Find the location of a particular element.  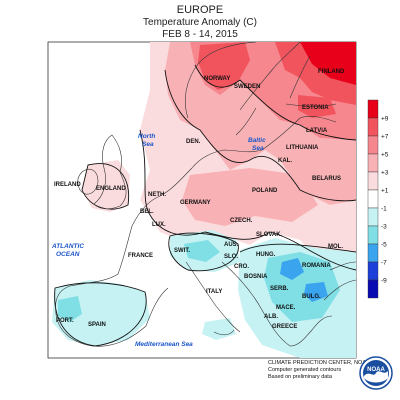

anomaly-field-minus5-bulgaria is located at coordinates (316, 292).